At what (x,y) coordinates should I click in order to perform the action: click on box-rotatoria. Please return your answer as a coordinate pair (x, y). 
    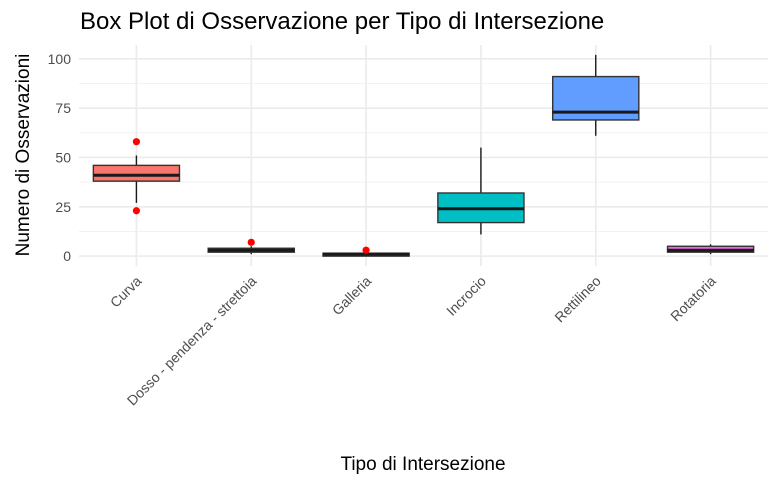
    Looking at the image, I should click on (710, 249).